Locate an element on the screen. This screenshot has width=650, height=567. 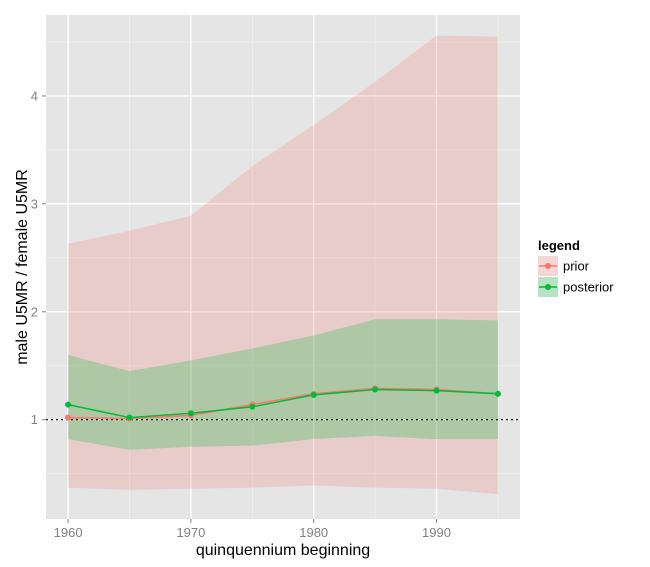
legend-label: posterior is located at coordinates (588, 287).